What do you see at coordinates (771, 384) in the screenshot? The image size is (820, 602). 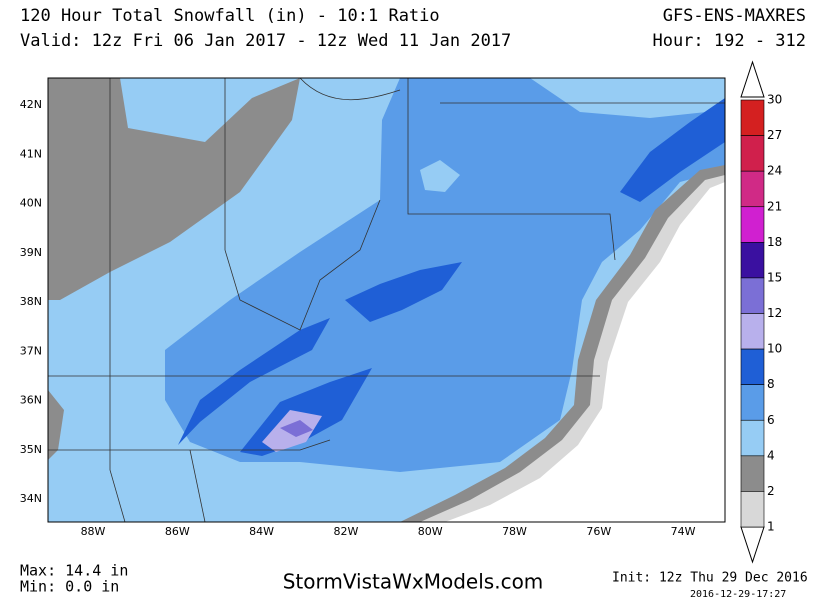 I see `colorbar-label: 8` at bounding box center [771, 384].